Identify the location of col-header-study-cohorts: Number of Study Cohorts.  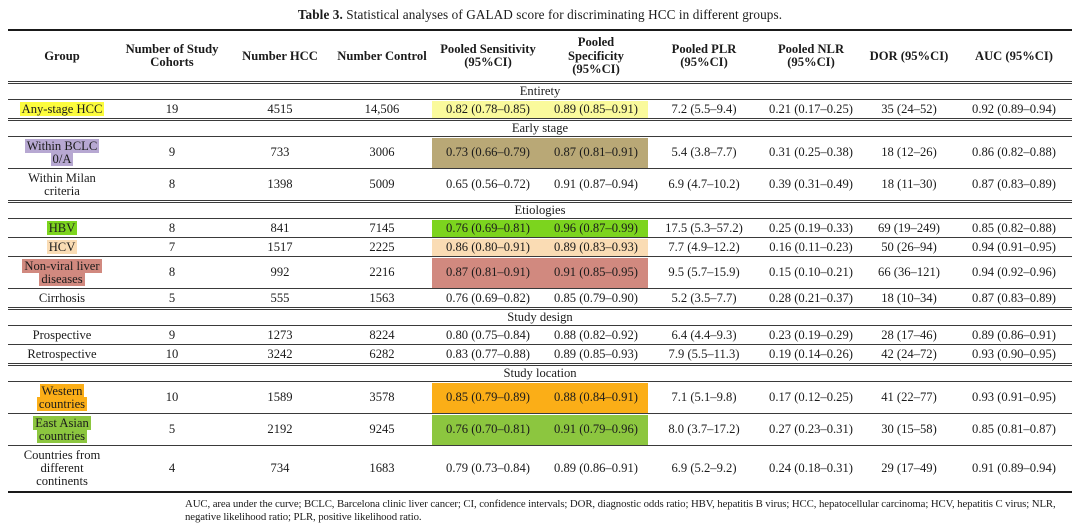
(172, 57).